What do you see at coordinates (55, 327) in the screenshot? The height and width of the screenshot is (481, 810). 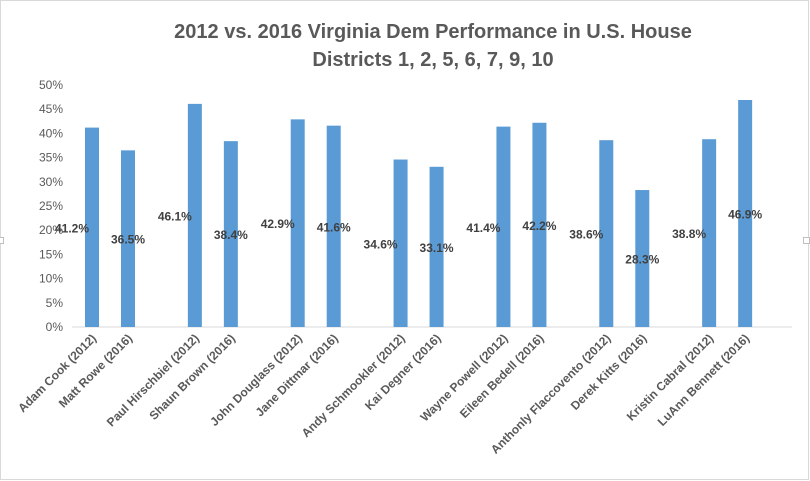 I see `y-tick-label: 0%` at bounding box center [55, 327].